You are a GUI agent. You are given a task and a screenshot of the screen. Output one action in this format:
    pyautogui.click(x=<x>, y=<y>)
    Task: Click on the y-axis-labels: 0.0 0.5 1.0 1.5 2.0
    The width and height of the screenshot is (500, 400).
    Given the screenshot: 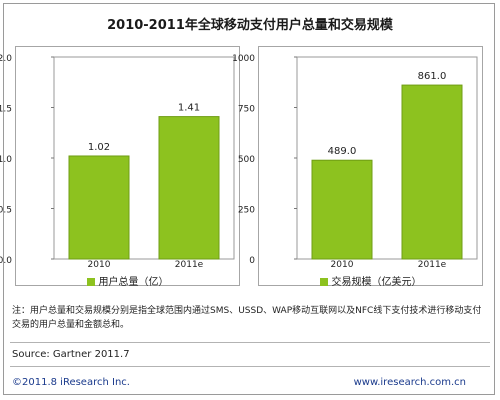 What is the action you would take?
    pyautogui.click(x=6, y=160)
    